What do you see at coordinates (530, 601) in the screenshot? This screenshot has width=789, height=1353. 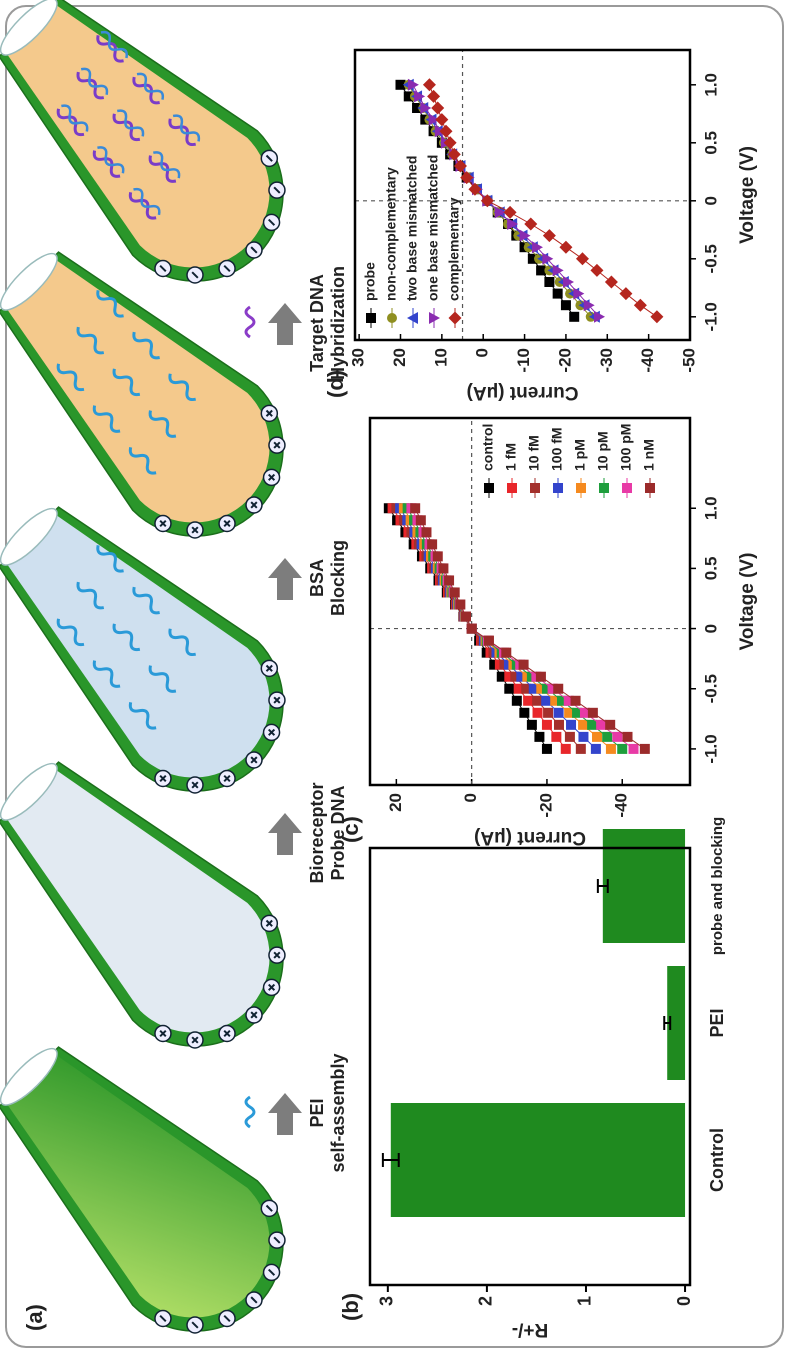 I see `plot-frame` at bounding box center [530, 601].